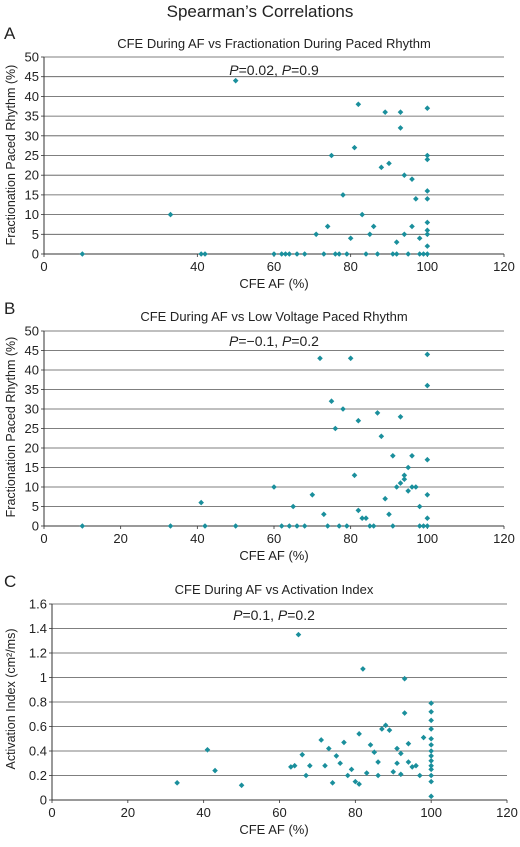 Image resolution: width=520 pixels, height=847 pixels. Describe the element at coordinates (38, 702) in the screenshot. I see `panel-c-ytick-label: 0.8` at that location.